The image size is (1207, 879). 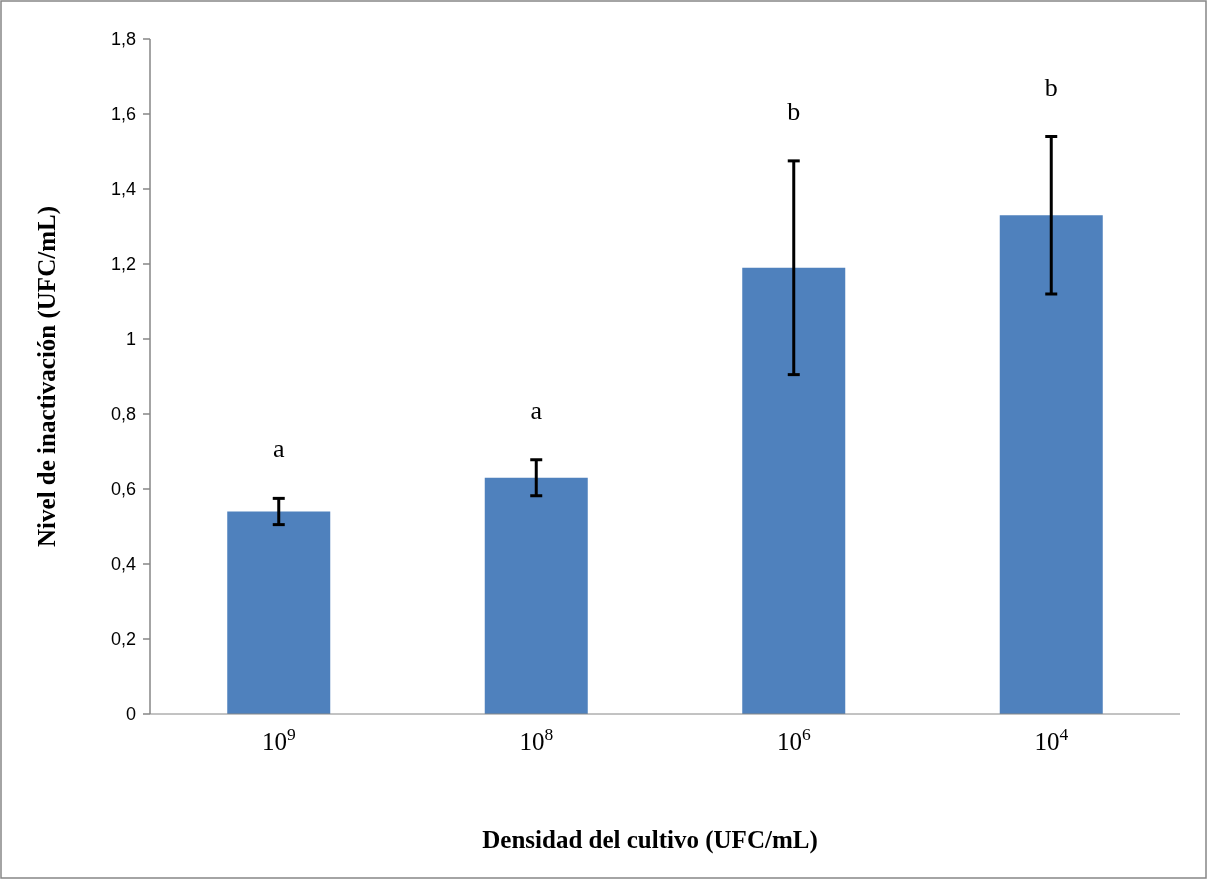 What do you see at coordinates (278, 739) in the screenshot?
I see `x-tick-label: 10$^{9}$` at bounding box center [278, 739].